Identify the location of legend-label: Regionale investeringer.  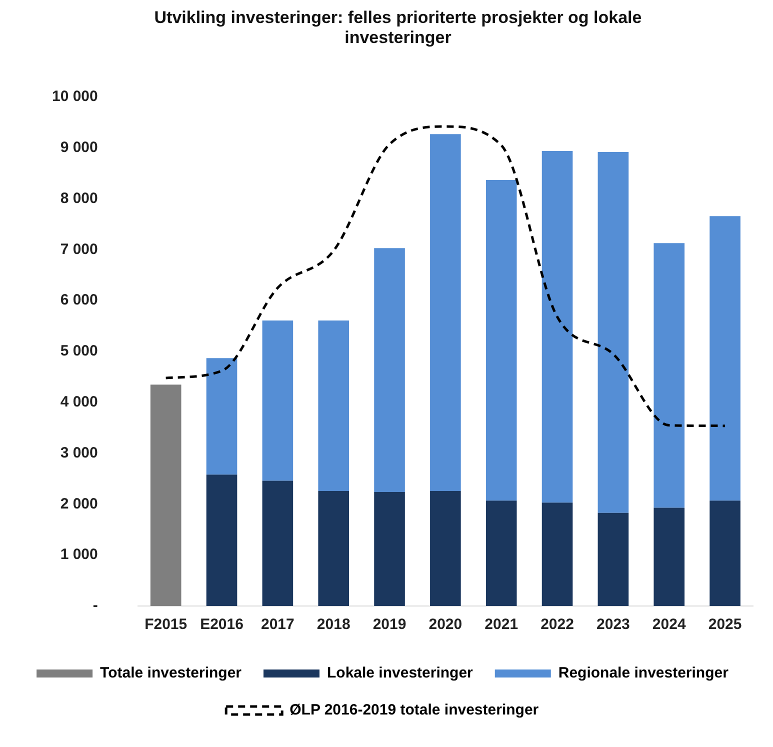
(643, 673).